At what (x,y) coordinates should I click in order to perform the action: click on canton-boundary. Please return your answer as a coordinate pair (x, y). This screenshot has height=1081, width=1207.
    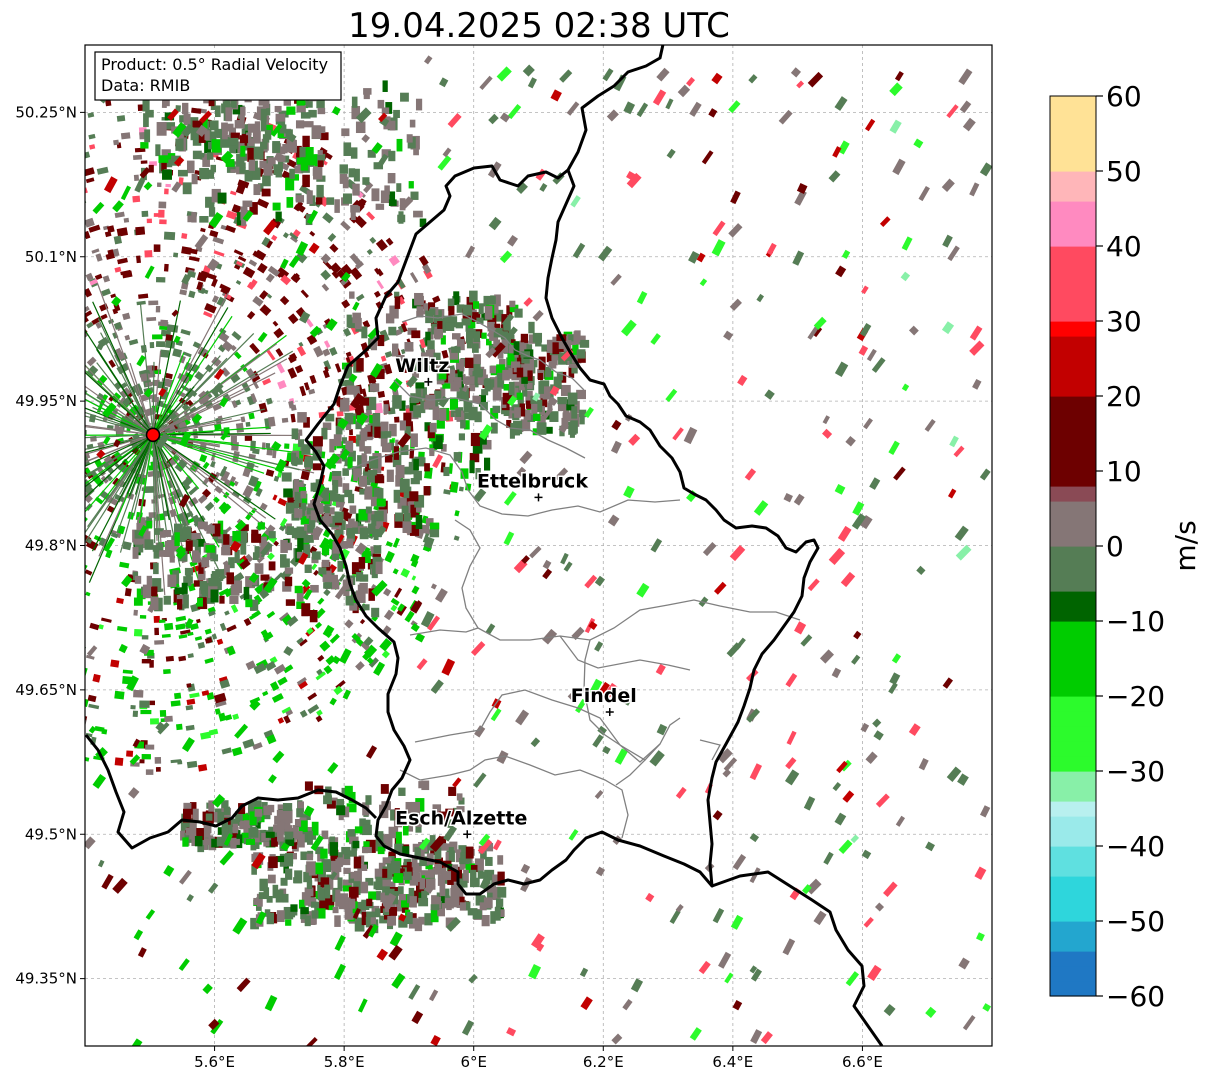
    Looking at the image, I should click on (710, 750).